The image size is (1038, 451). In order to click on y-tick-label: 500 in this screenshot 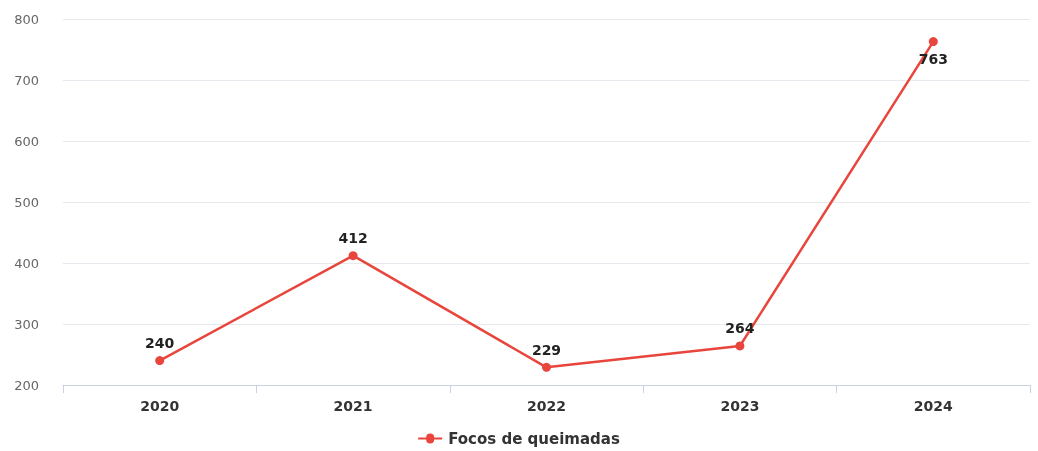, I will do `click(26, 202)`.